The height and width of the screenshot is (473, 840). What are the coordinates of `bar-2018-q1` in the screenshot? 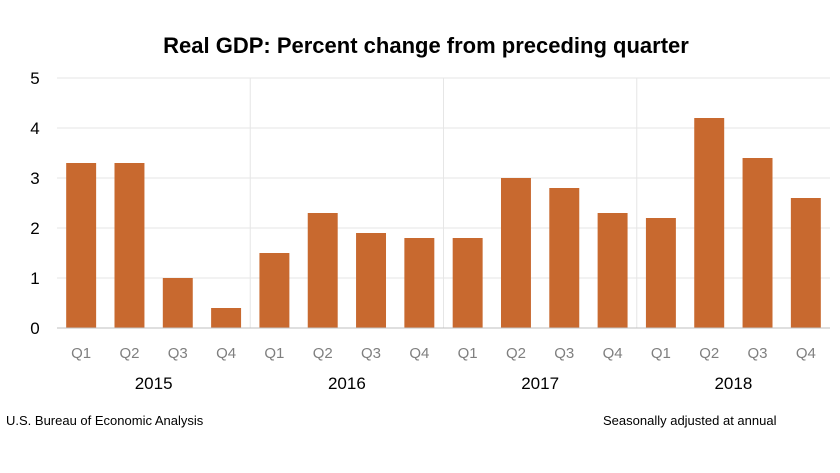 It's located at (660, 273).